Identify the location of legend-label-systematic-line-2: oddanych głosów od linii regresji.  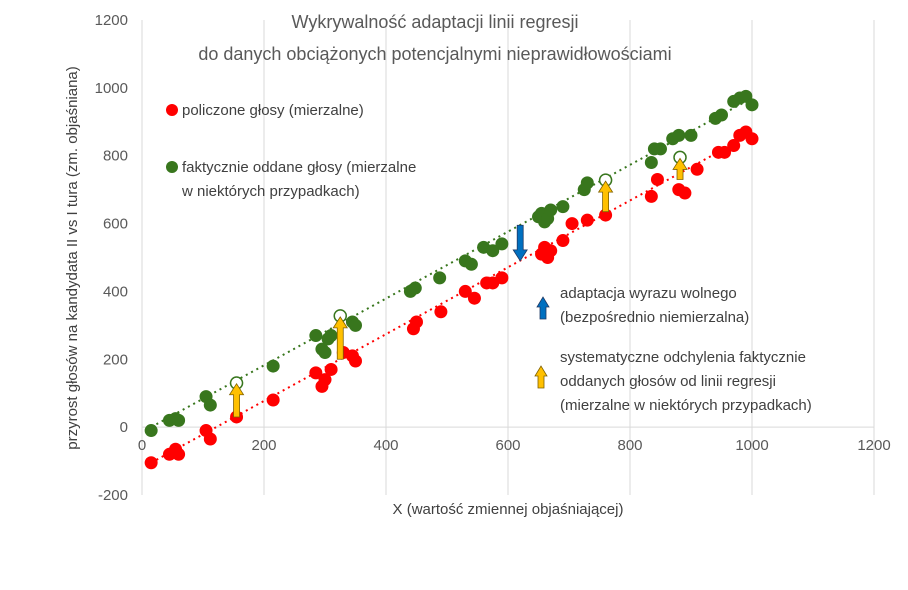
(668, 381).